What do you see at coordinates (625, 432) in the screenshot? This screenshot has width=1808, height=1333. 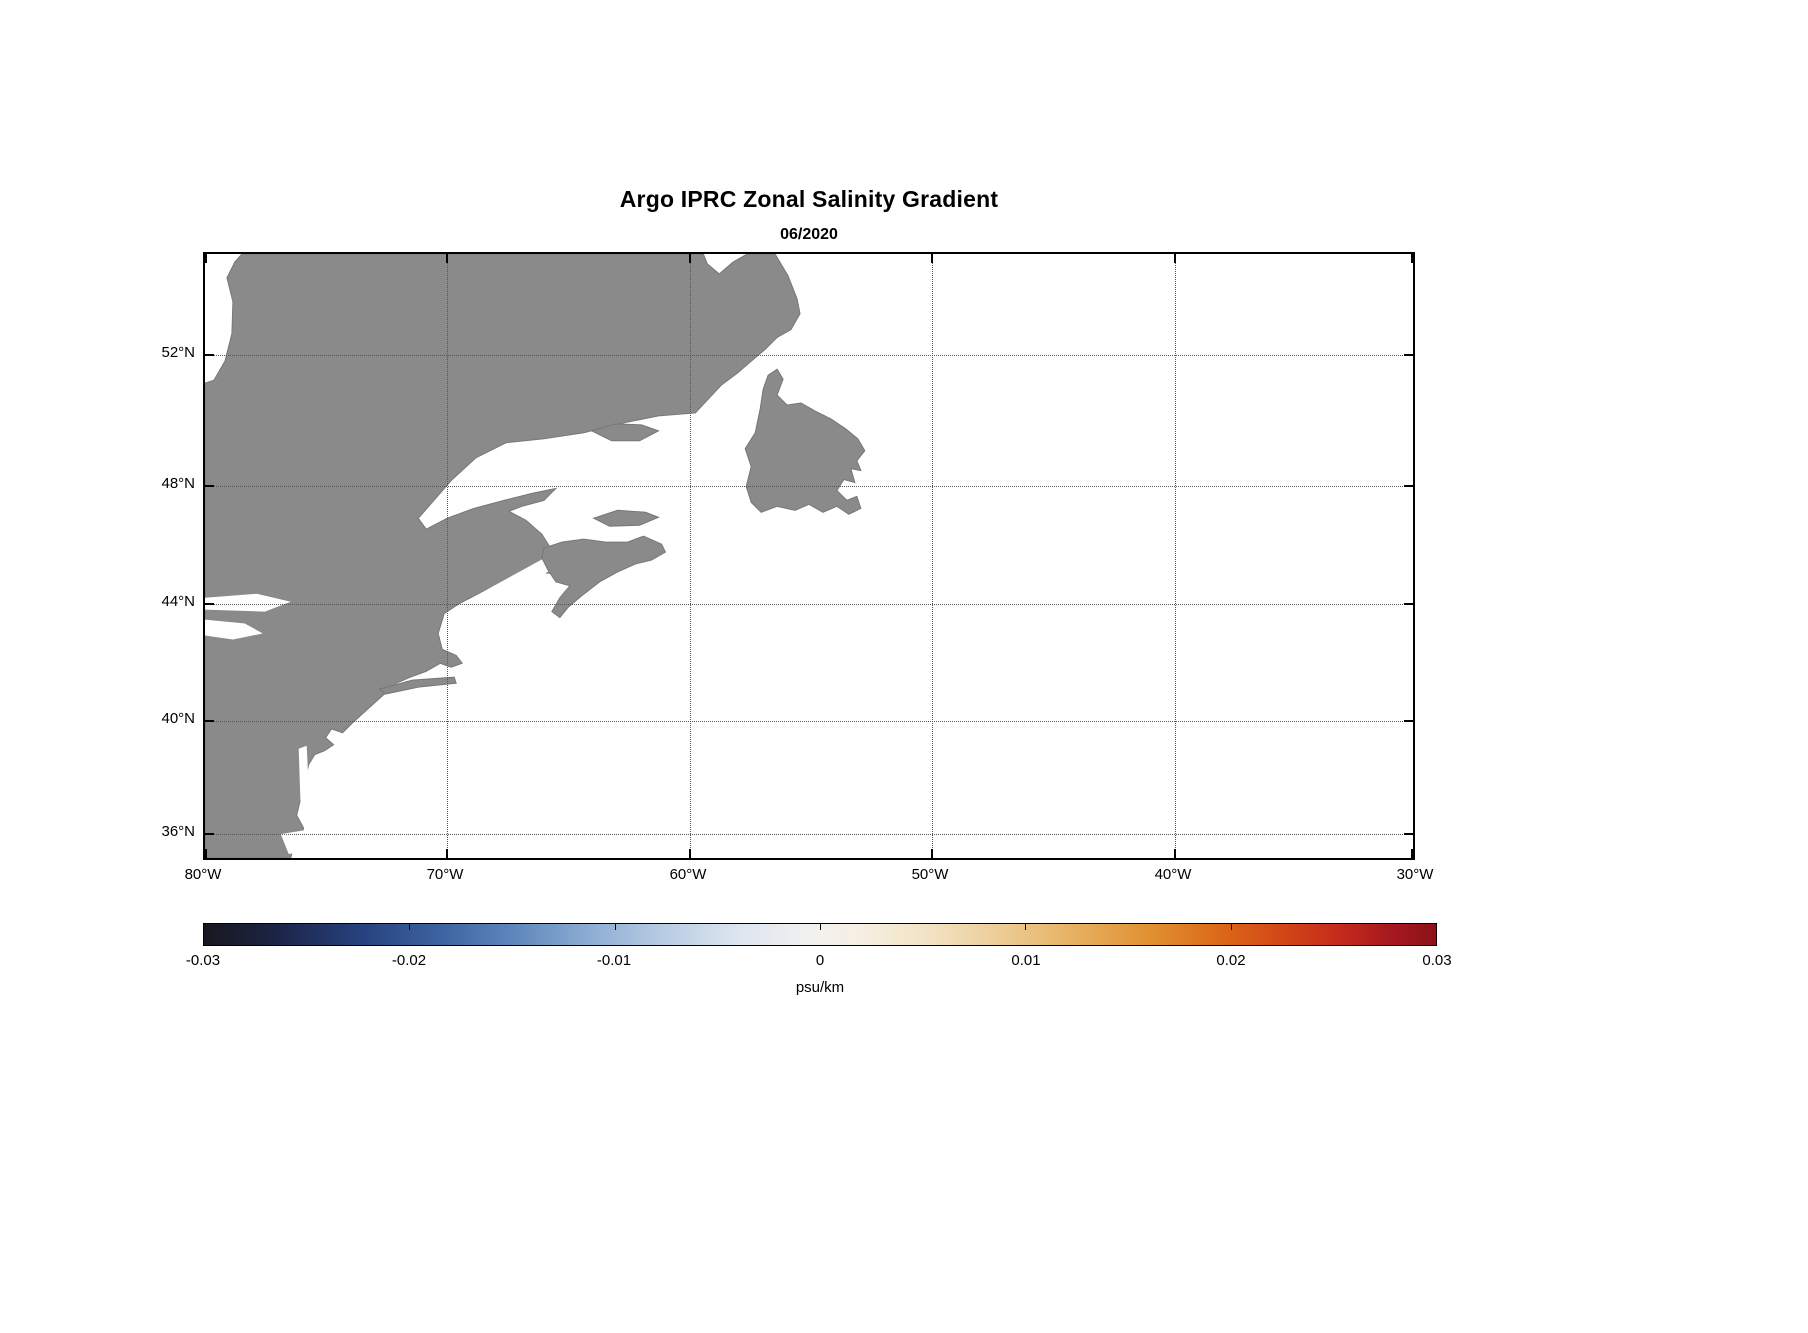 I see `land-anticosti-island` at bounding box center [625, 432].